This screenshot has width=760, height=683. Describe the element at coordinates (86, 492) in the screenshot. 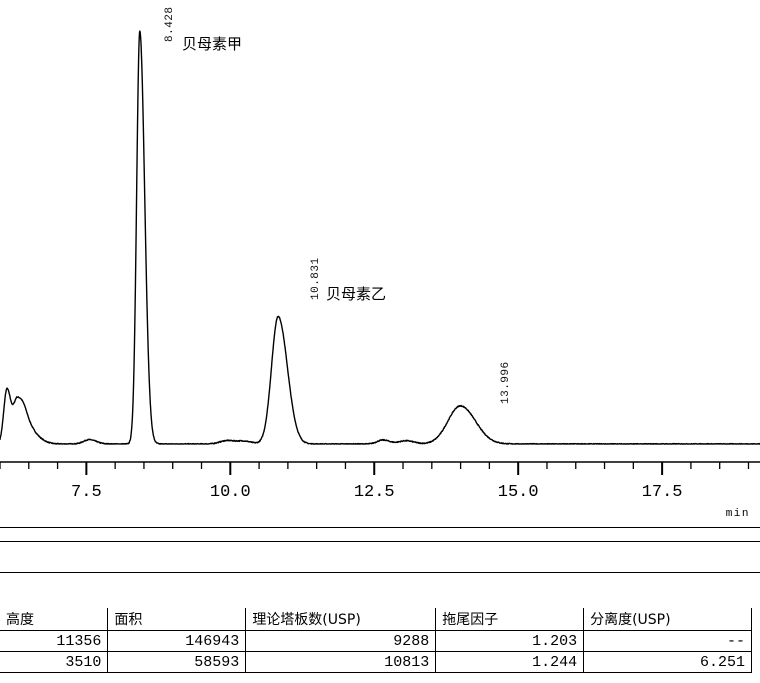

I see `x-axis-tick-label: 7.5` at that location.